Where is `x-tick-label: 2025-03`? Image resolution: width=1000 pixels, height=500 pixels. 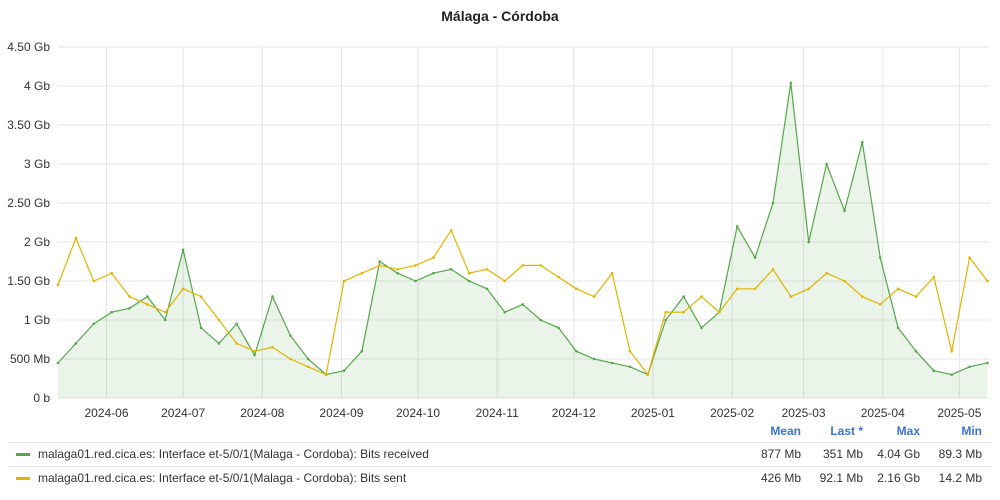
x-tick-label: 2025-03 is located at coordinates (804, 413).